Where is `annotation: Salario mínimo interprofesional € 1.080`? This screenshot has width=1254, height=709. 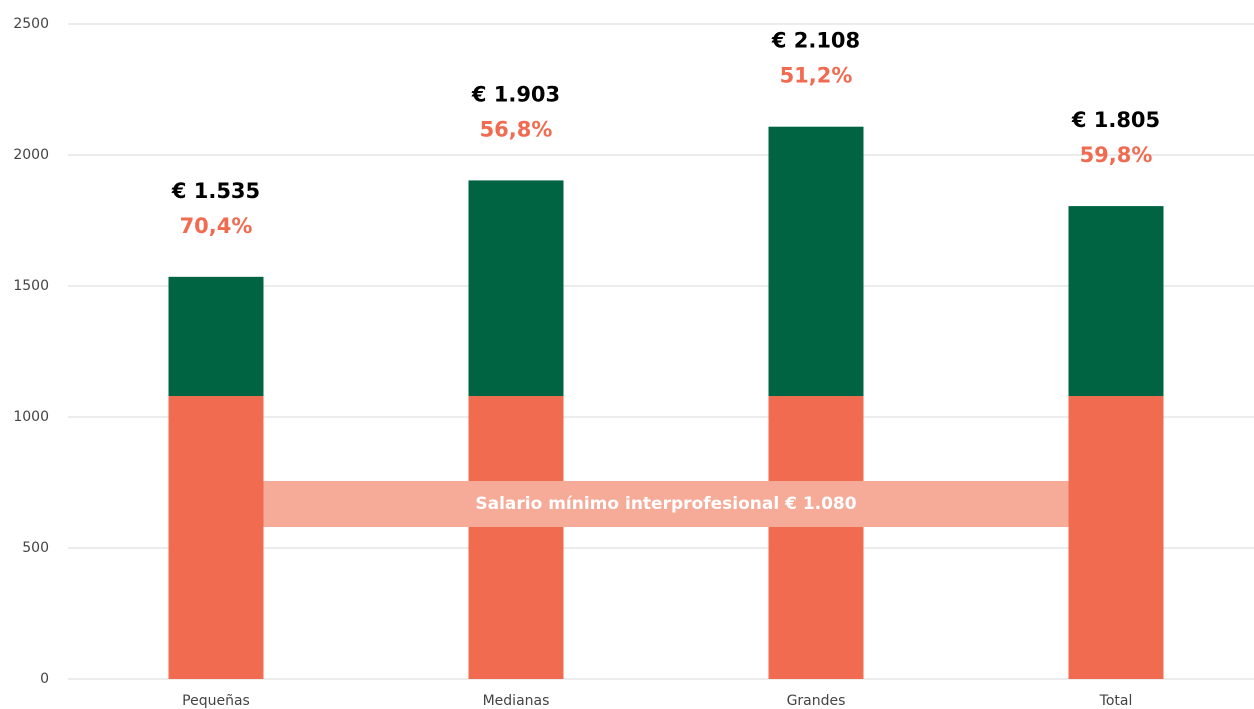 annotation: Salario mínimo interprofesional € 1.080 is located at coordinates (665, 504).